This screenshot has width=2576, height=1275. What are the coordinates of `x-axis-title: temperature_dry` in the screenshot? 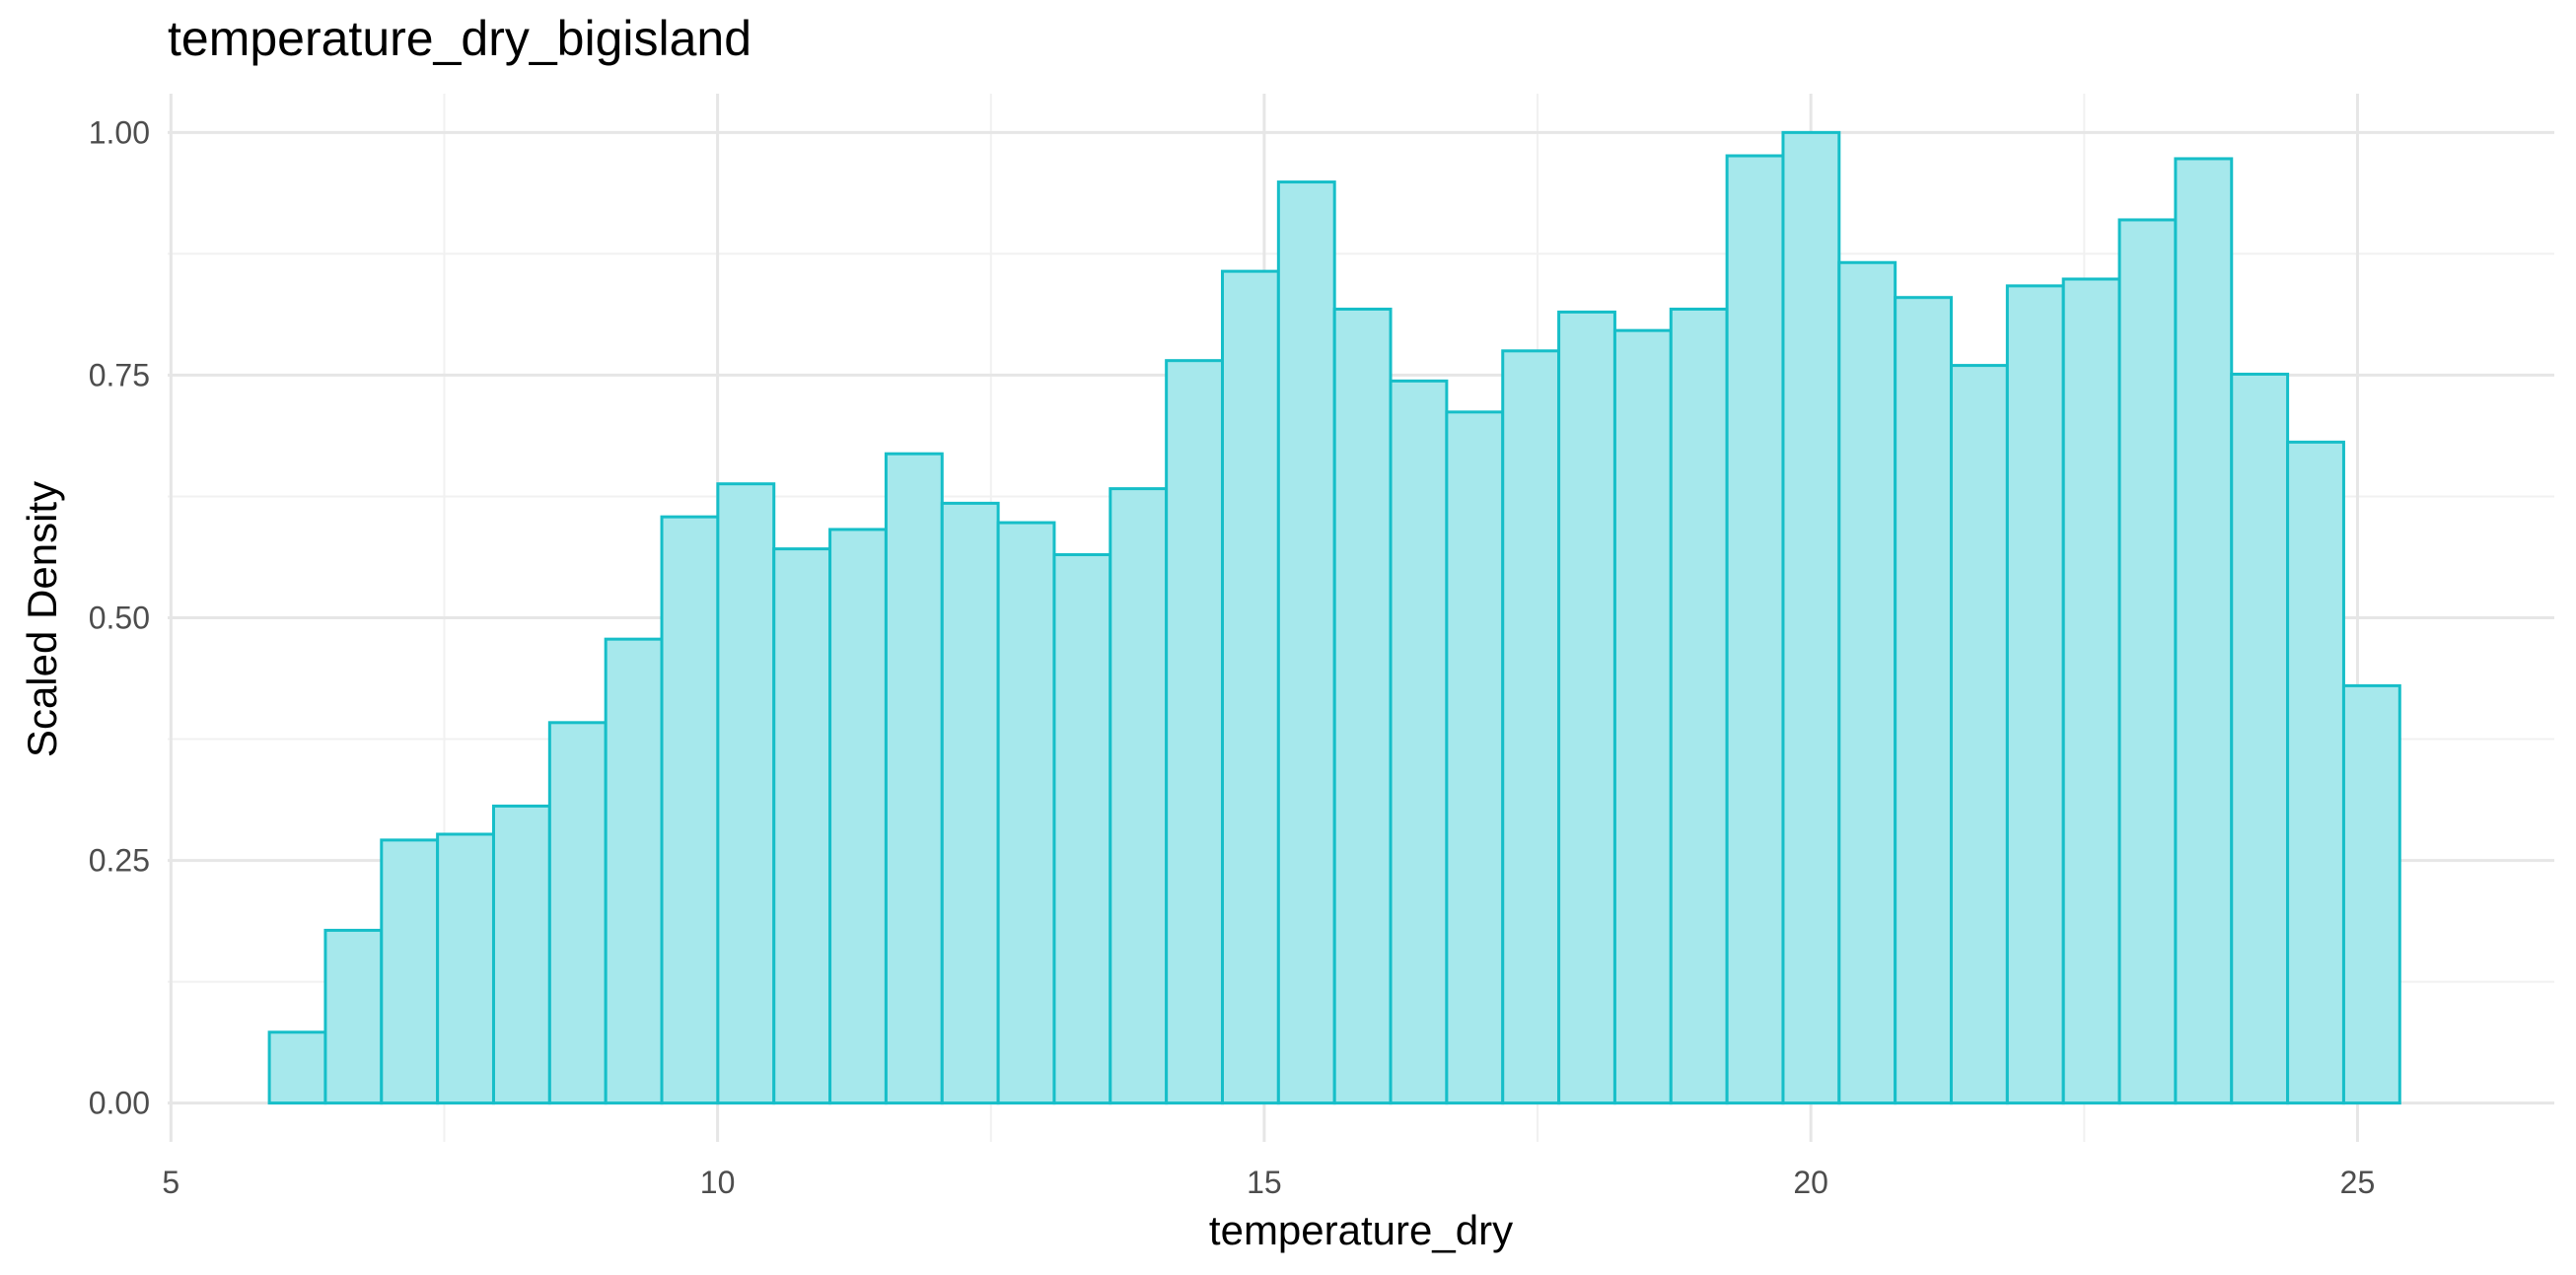 It's located at (1361, 1230).